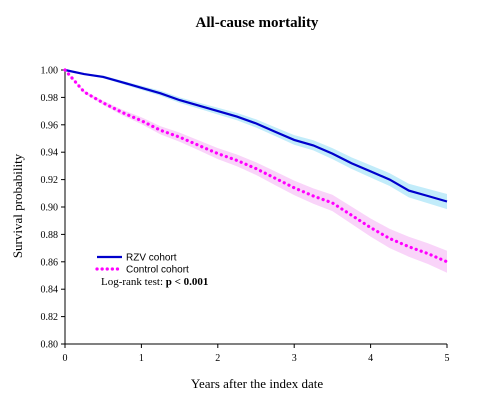 This screenshot has height=408, width=486. I want to click on chart-title: All-cause mortality, so click(257, 23).